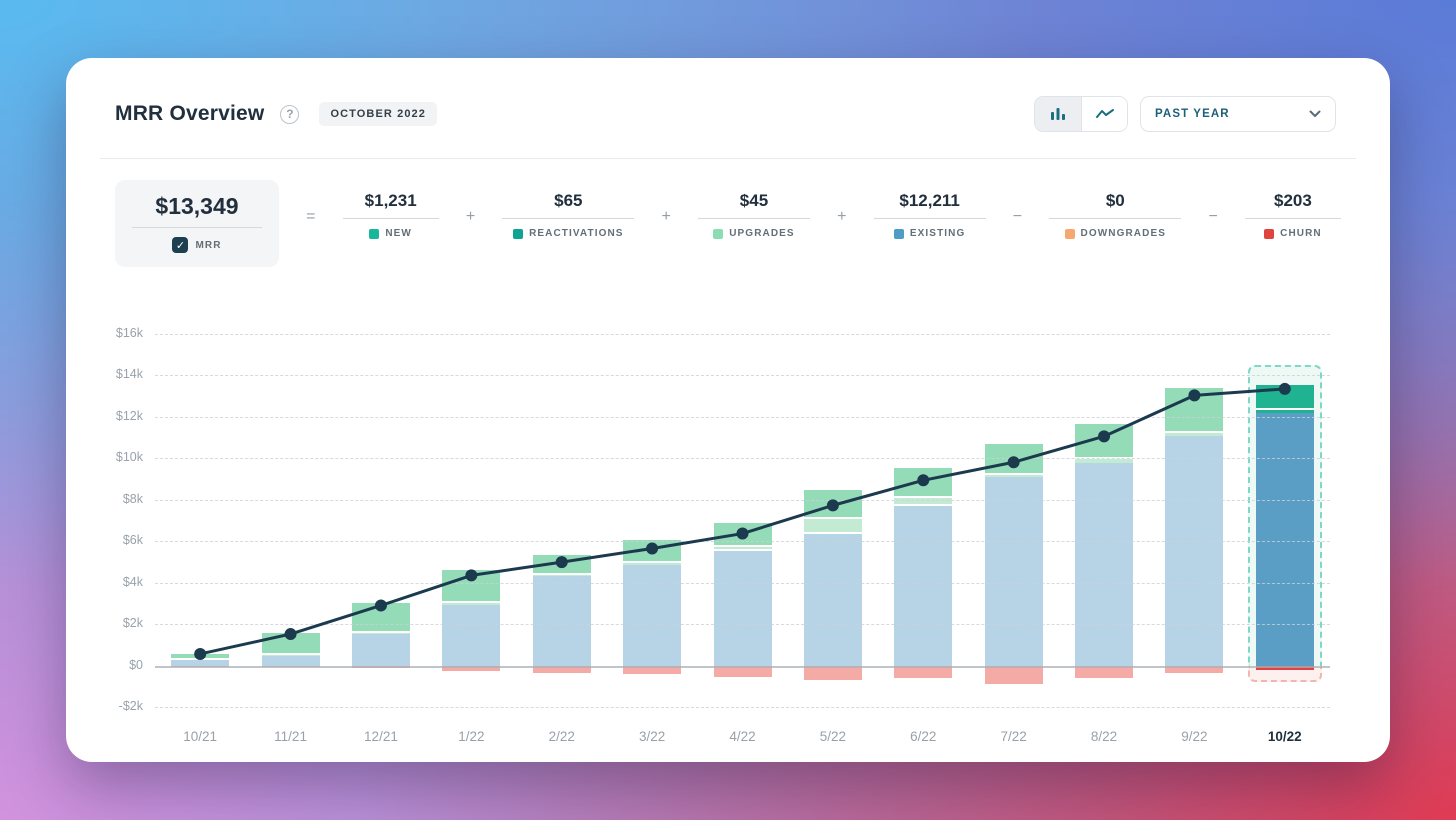  What do you see at coordinates (518, 233) in the screenshot?
I see `reactivations-legend-swatch` at bounding box center [518, 233].